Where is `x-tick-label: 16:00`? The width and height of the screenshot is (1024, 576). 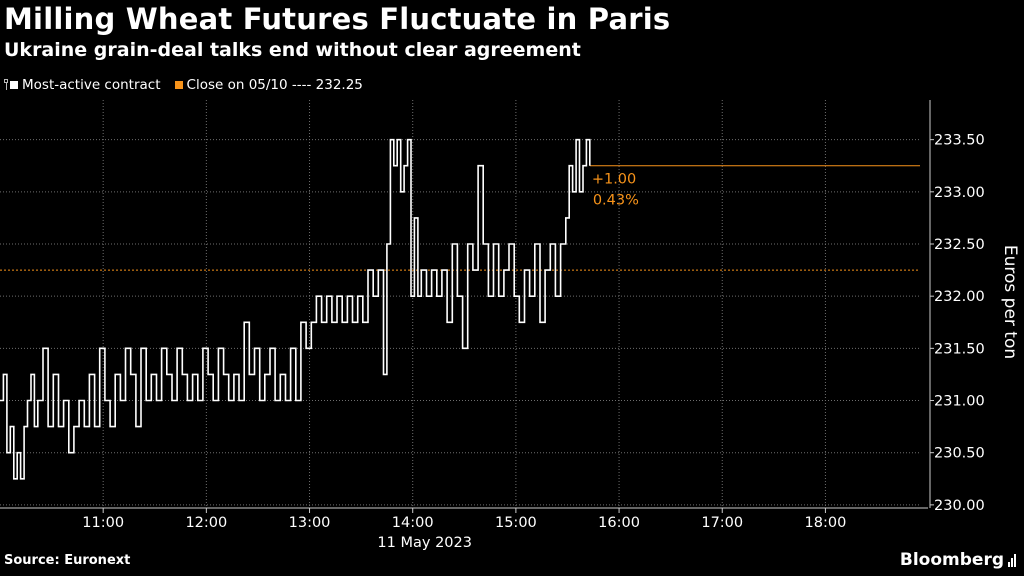
x-tick-label: 16:00 is located at coordinates (619, 523).